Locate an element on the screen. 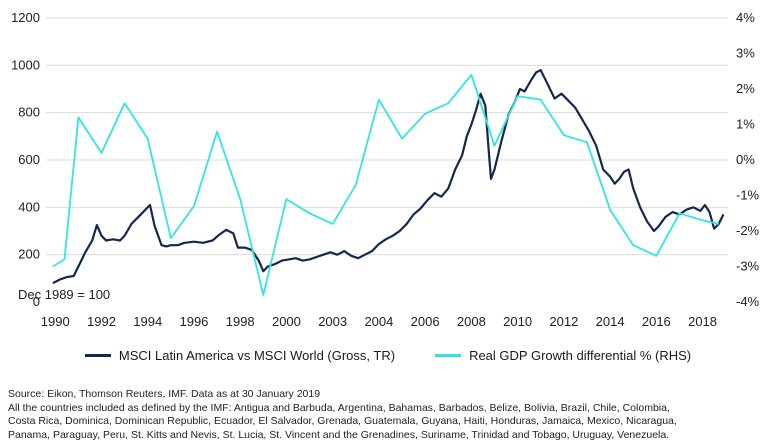  legend-swatch-msci is located at coordinates (97, 355).